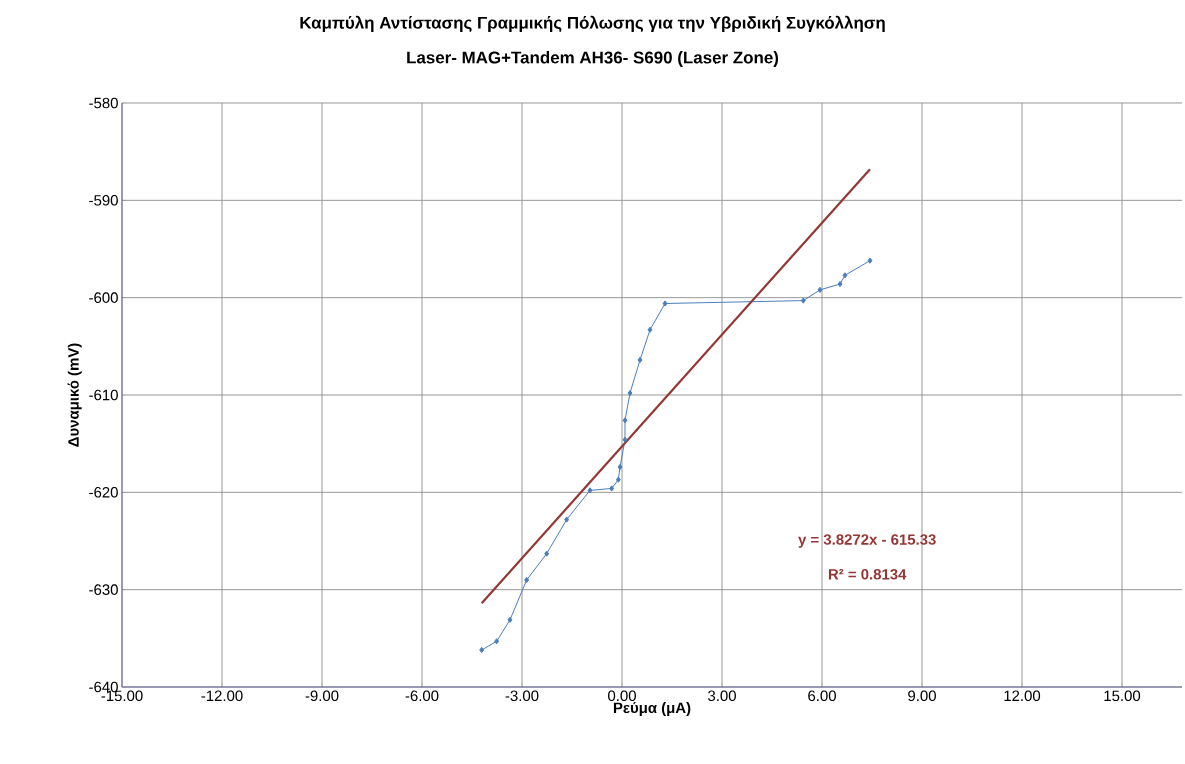  Describe the element at coordinates (103, 395) in the screenshot. I see `y-tick-label: -610` at that location.